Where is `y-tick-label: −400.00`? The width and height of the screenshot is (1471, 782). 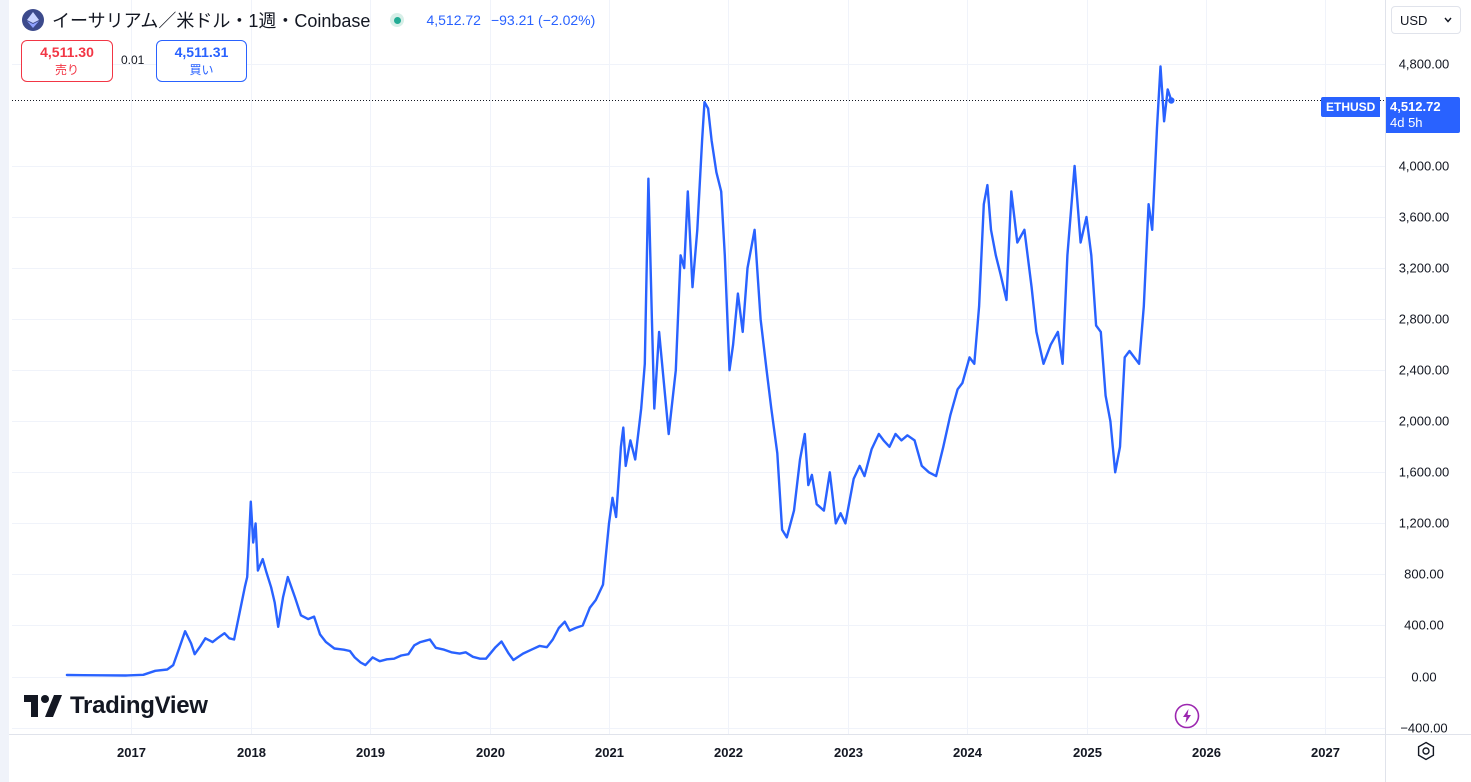
y-tick-label: −400.00 is located at coordinates (1423, 728).